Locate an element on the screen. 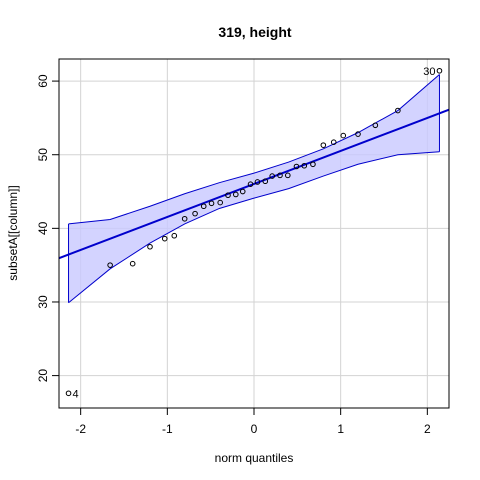  x-tick-label: -2 is located at coordinates (80, 429).